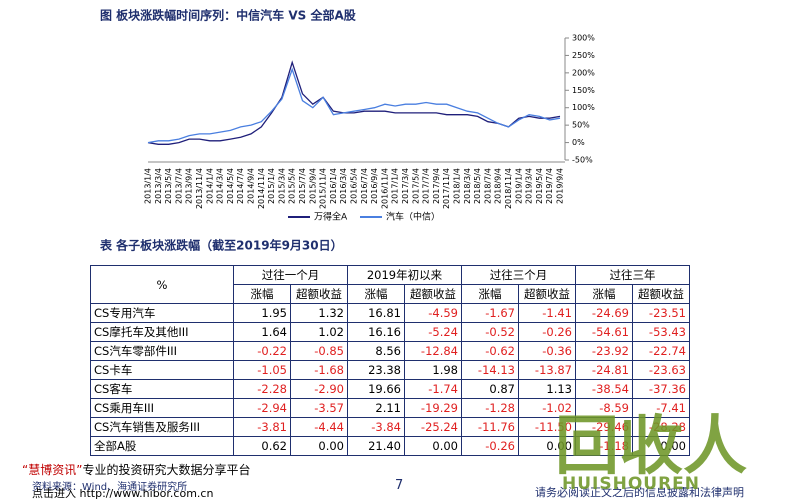 The height and width of the screenshot is (501, 800). I want to click on x-tick-label: 2019/7/4, so click(549, 186).